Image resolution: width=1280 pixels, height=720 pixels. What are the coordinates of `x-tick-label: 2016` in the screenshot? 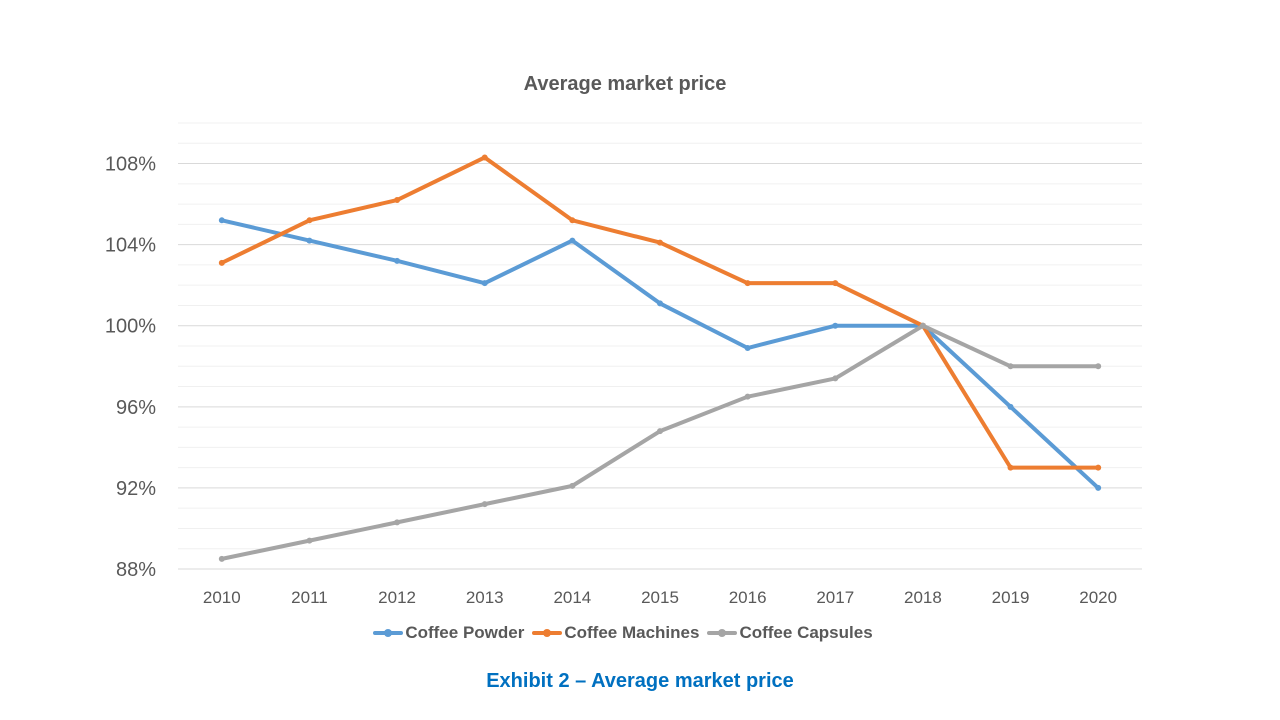 It's located at (748, 597).